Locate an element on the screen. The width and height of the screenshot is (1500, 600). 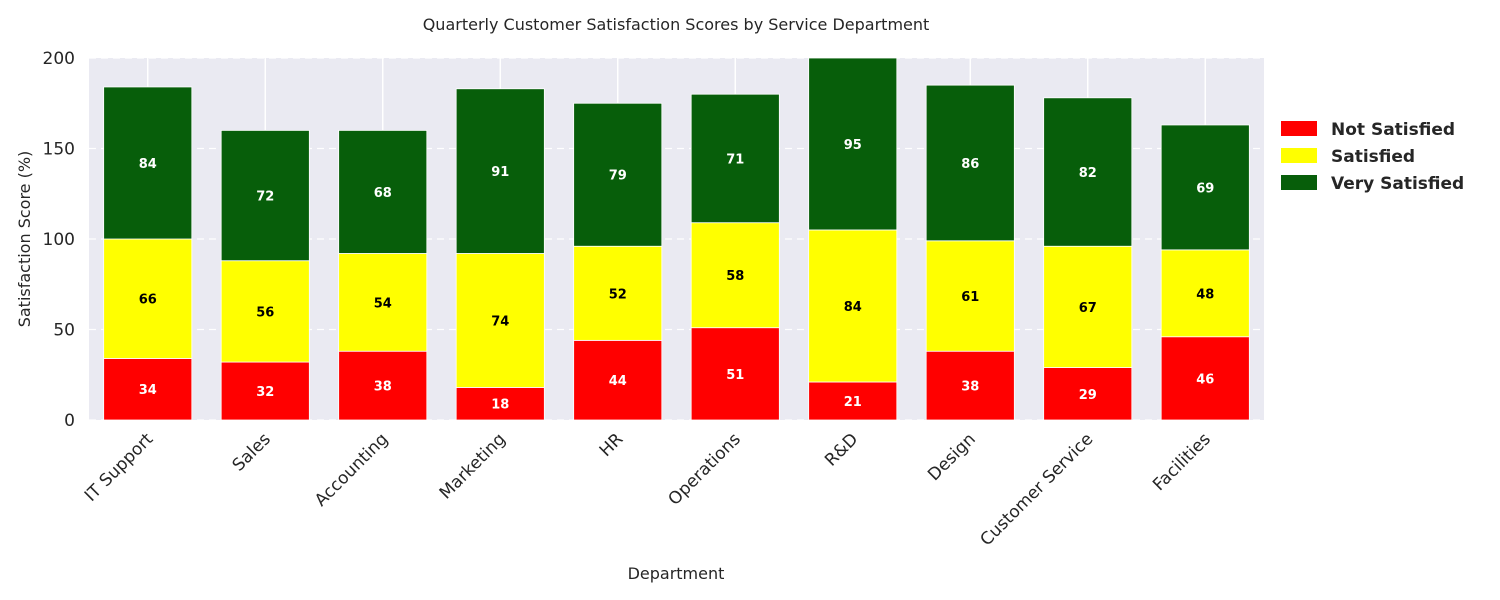
legend-swatch-satisfied is located at coordinates (1299, 155).